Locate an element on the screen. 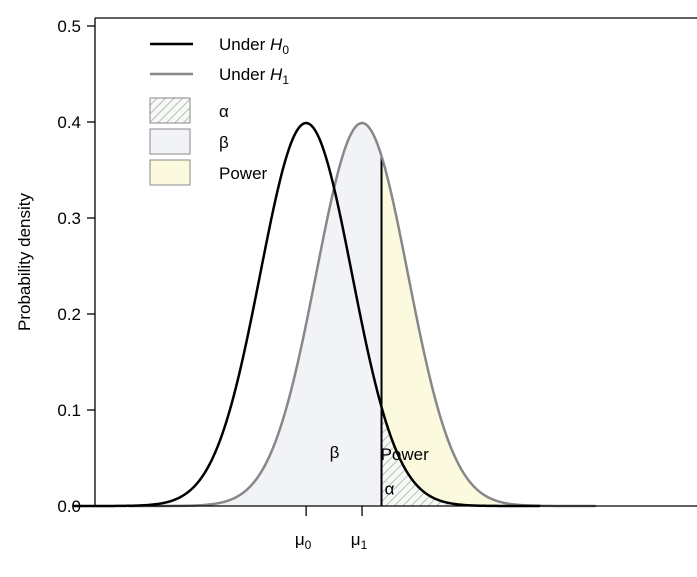 The height and width of the screenshot is (577, 697). region-labels: α β Power is located at coordinates (379, 470).